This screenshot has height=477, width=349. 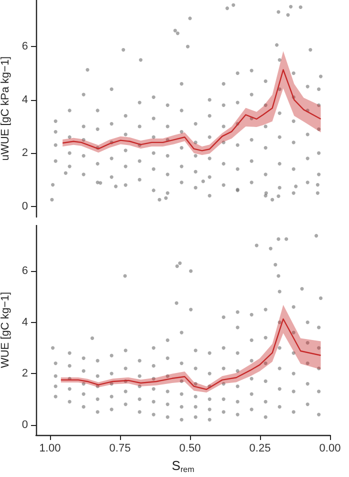 What do you see at coordinates (120, 448) in the screenshot?
I see `x-tick-label: 0.75` at bounding box center [120, 448].